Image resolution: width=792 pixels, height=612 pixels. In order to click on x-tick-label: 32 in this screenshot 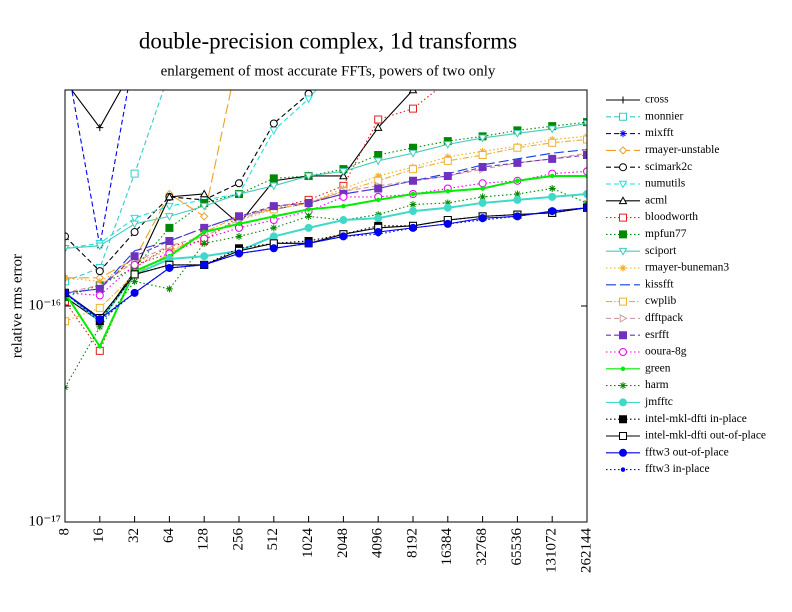, I will do `click(134, 535)`.